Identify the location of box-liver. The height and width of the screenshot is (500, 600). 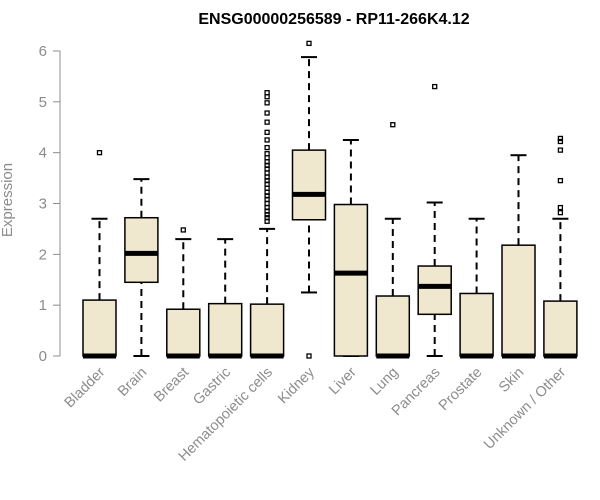
(351, 247).